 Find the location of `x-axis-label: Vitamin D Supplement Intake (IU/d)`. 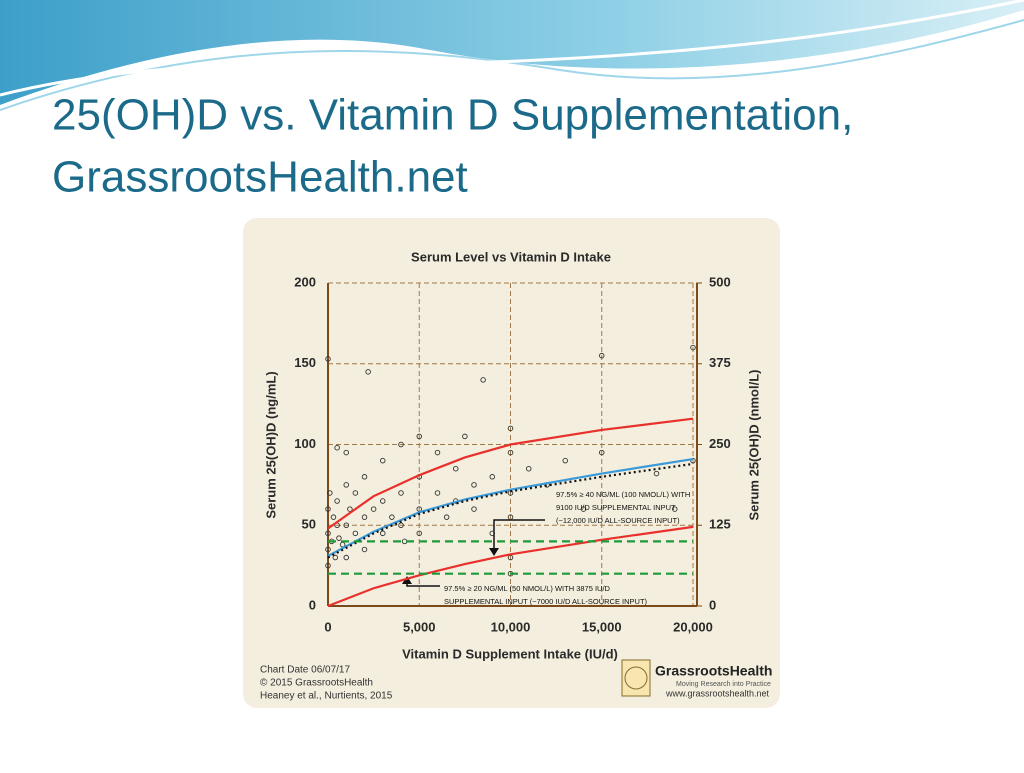

x-axis-label: Vitamin D Supplement Intake (IU/d) is located at coordinates (510, 653).